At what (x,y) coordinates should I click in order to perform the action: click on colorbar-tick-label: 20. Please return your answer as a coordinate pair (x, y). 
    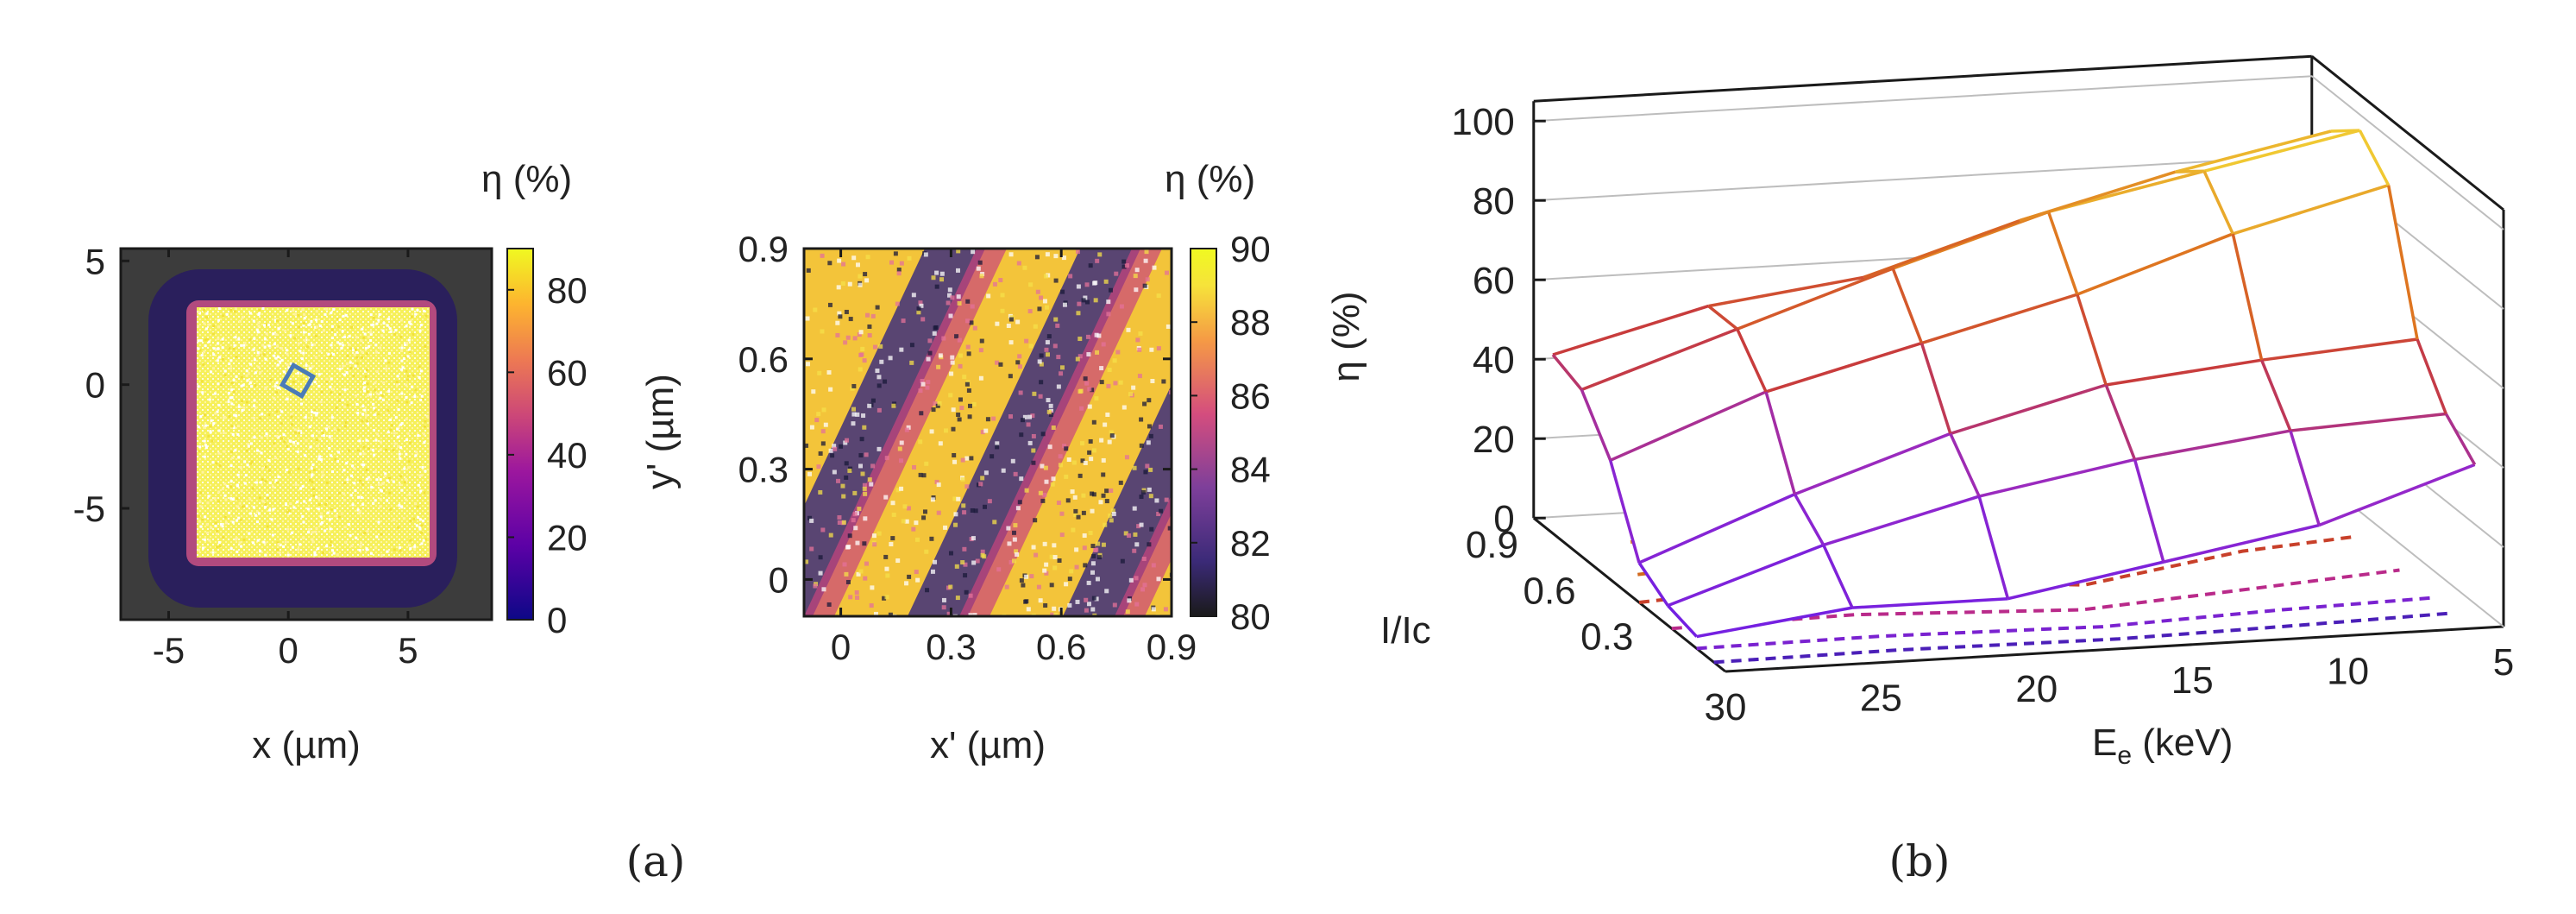
    Looking at the image, I should click on (567, 537).